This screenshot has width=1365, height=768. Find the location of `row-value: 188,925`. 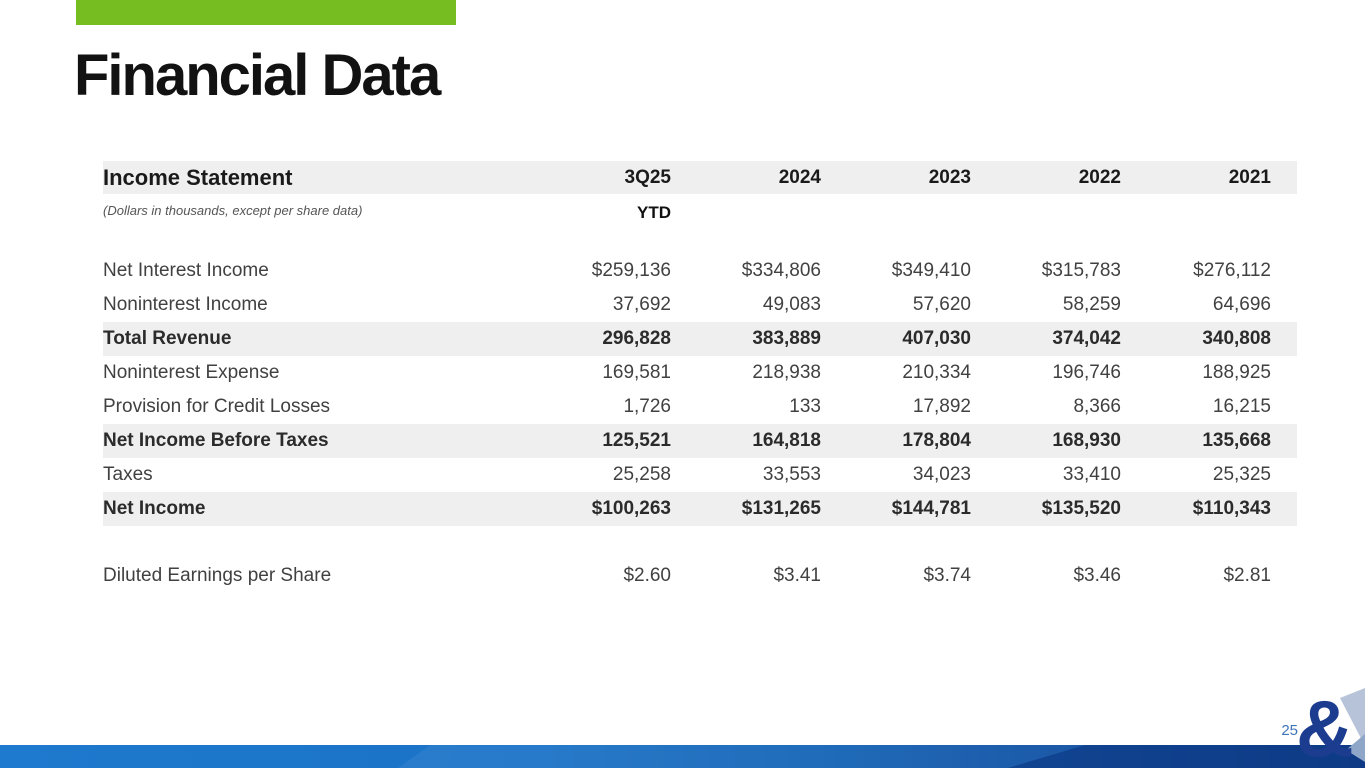

row-value: 188,925 is located at coordinates (1236, 372).